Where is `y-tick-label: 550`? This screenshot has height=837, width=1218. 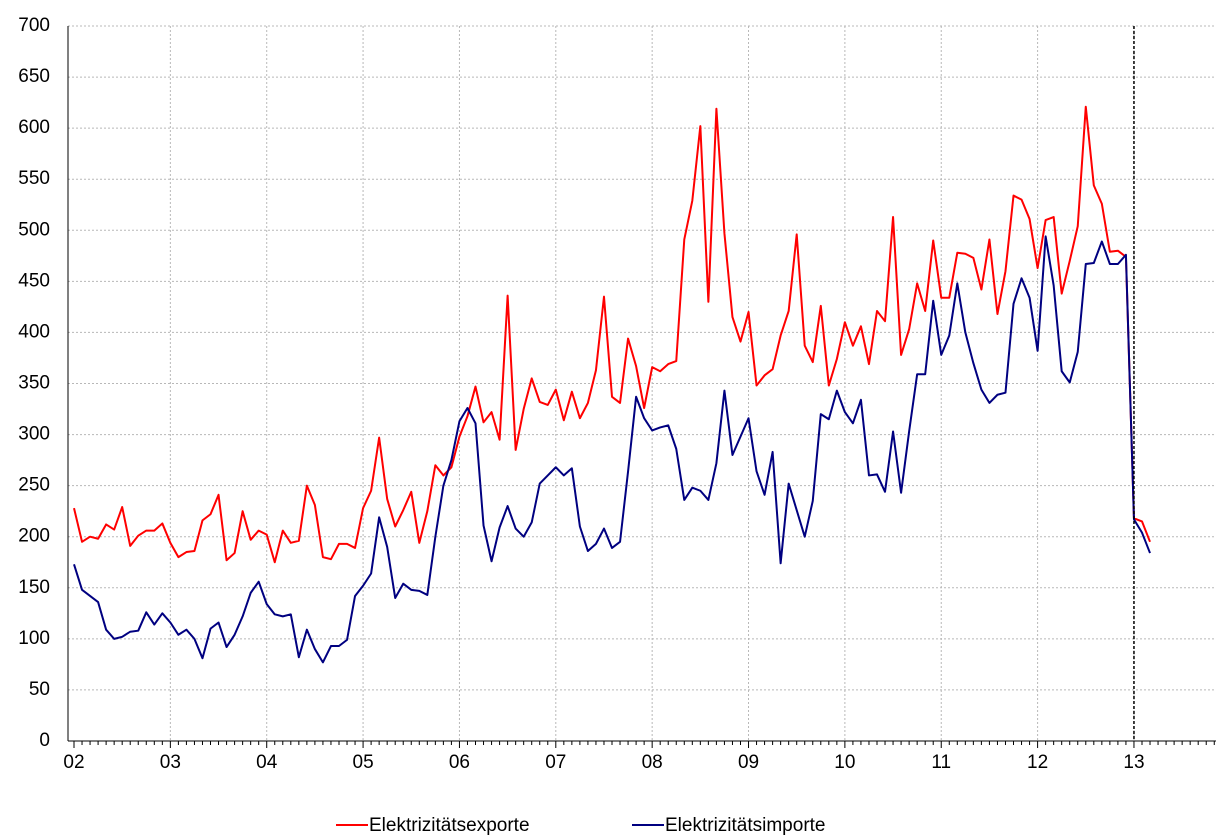 y-tick-label: 550 is located at coordinates (34, 178).